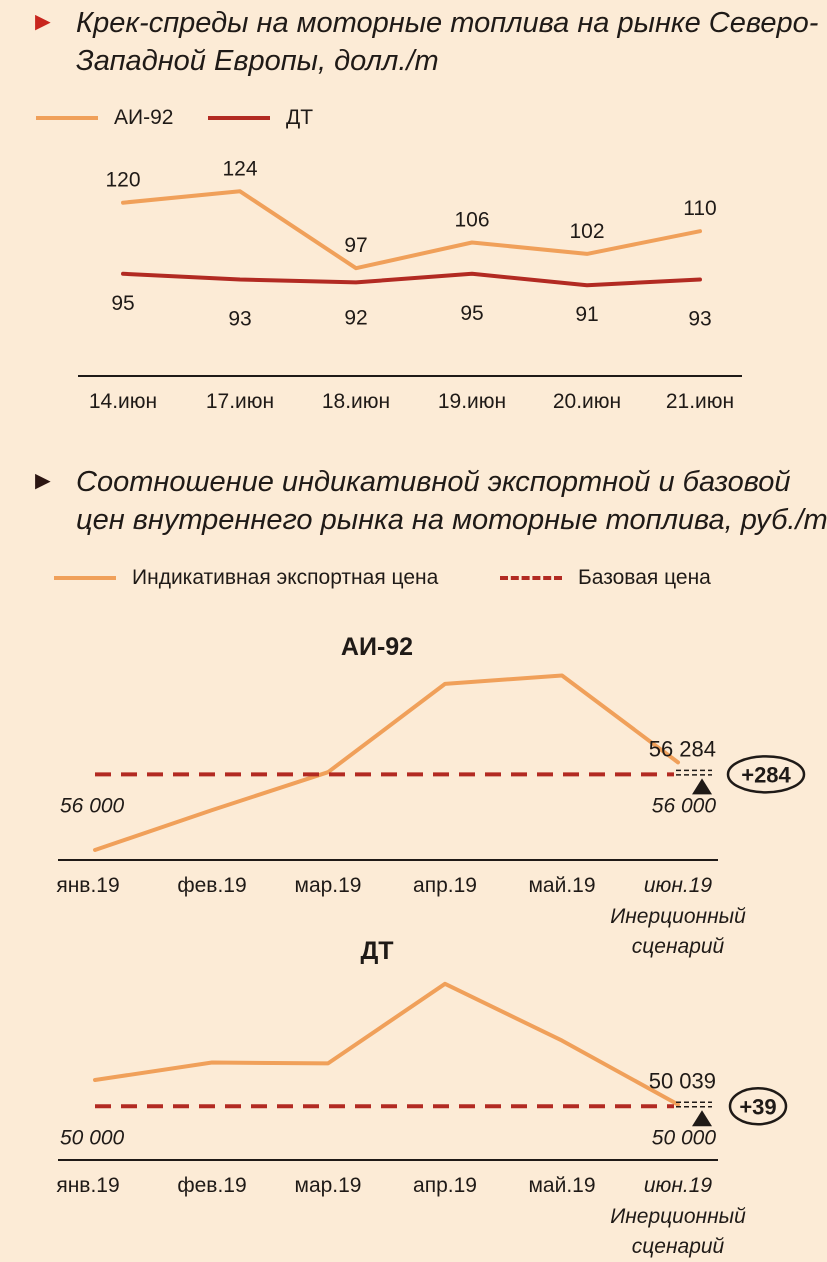  Describe the element at coordinates (67, 118) in the screenshot. I see `legend-ai92-swatch` at that location.